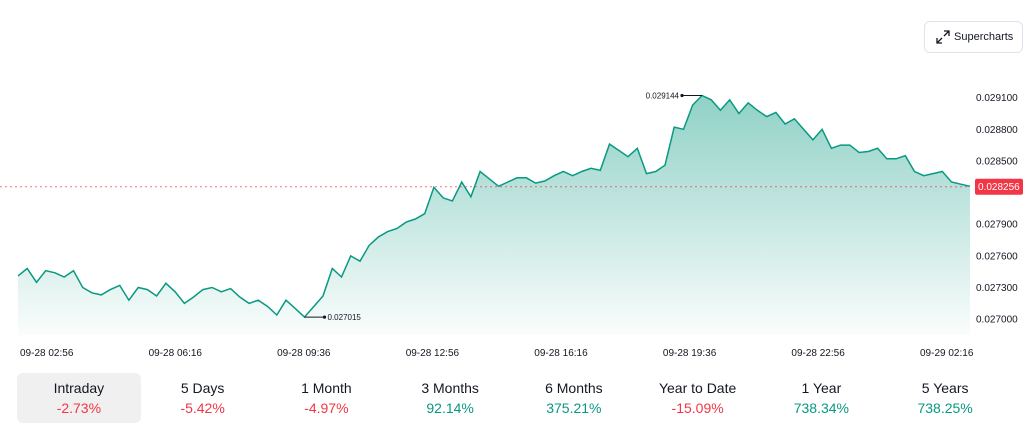  I want to click on period-change-value: -2.73%, so click(79, 408).